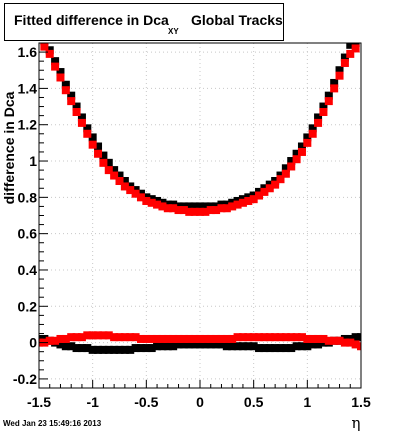  What do you see at coordinates (91, 20) in the screenshot?
I see `chart-title: Fitted difference in Dca` at bounding box center [91, 20].